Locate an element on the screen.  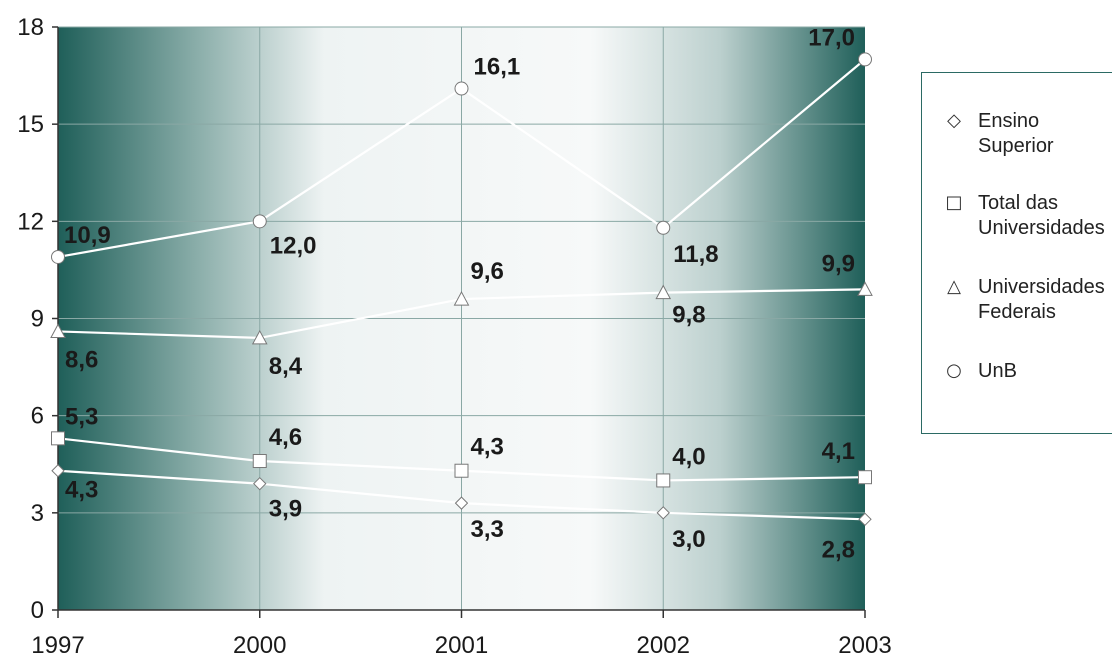
data-label: 9,9 is located at coordinates (838, 263).